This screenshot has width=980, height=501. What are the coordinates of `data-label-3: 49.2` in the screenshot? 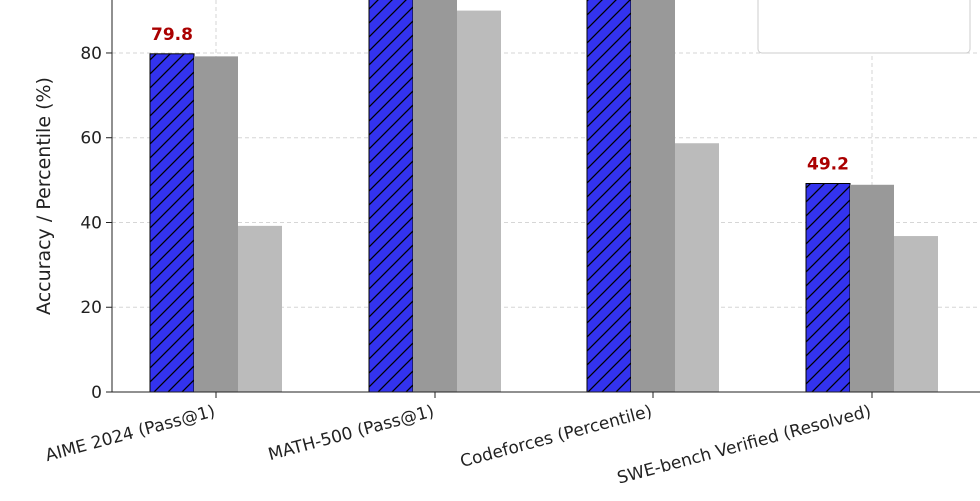 It's located at (828, 164).